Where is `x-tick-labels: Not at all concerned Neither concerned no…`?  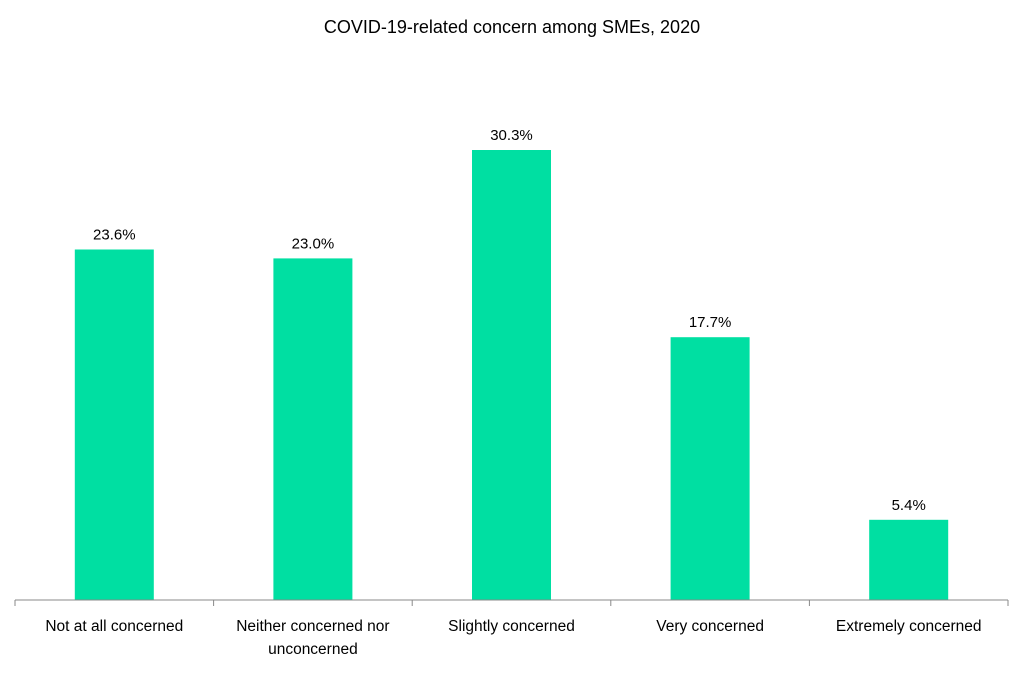 x-tick-labels: Not at all concerned Neither concerned no… is located at coordinates (513, 638).